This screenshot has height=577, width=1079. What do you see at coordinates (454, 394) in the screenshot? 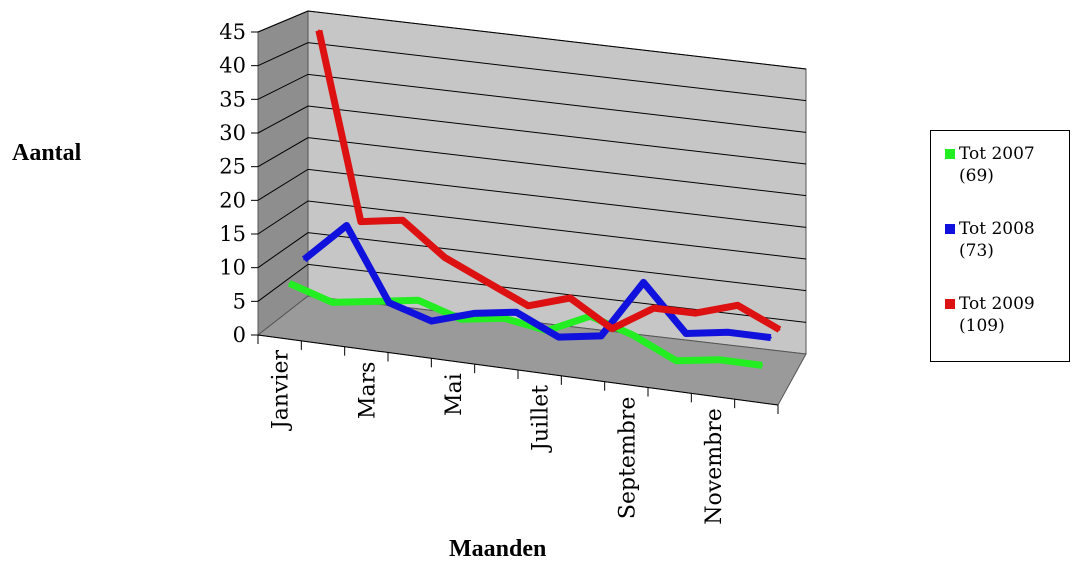
I see `x-tick-label: Mai` at bounding box center [454, 394].